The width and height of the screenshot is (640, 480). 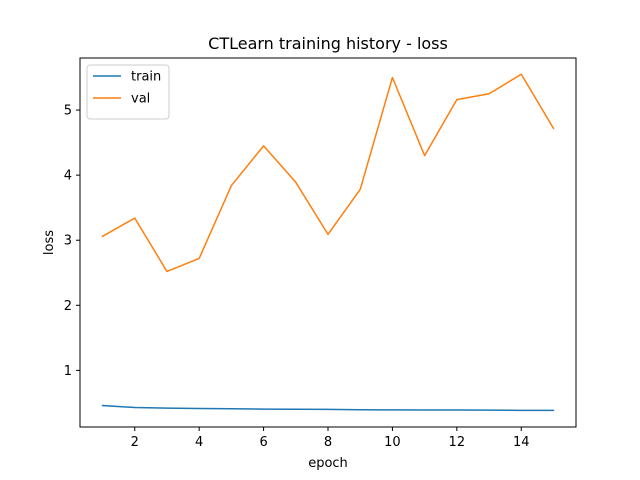 I want to click on y-tick-label: 1, so click(x=68, y=371).